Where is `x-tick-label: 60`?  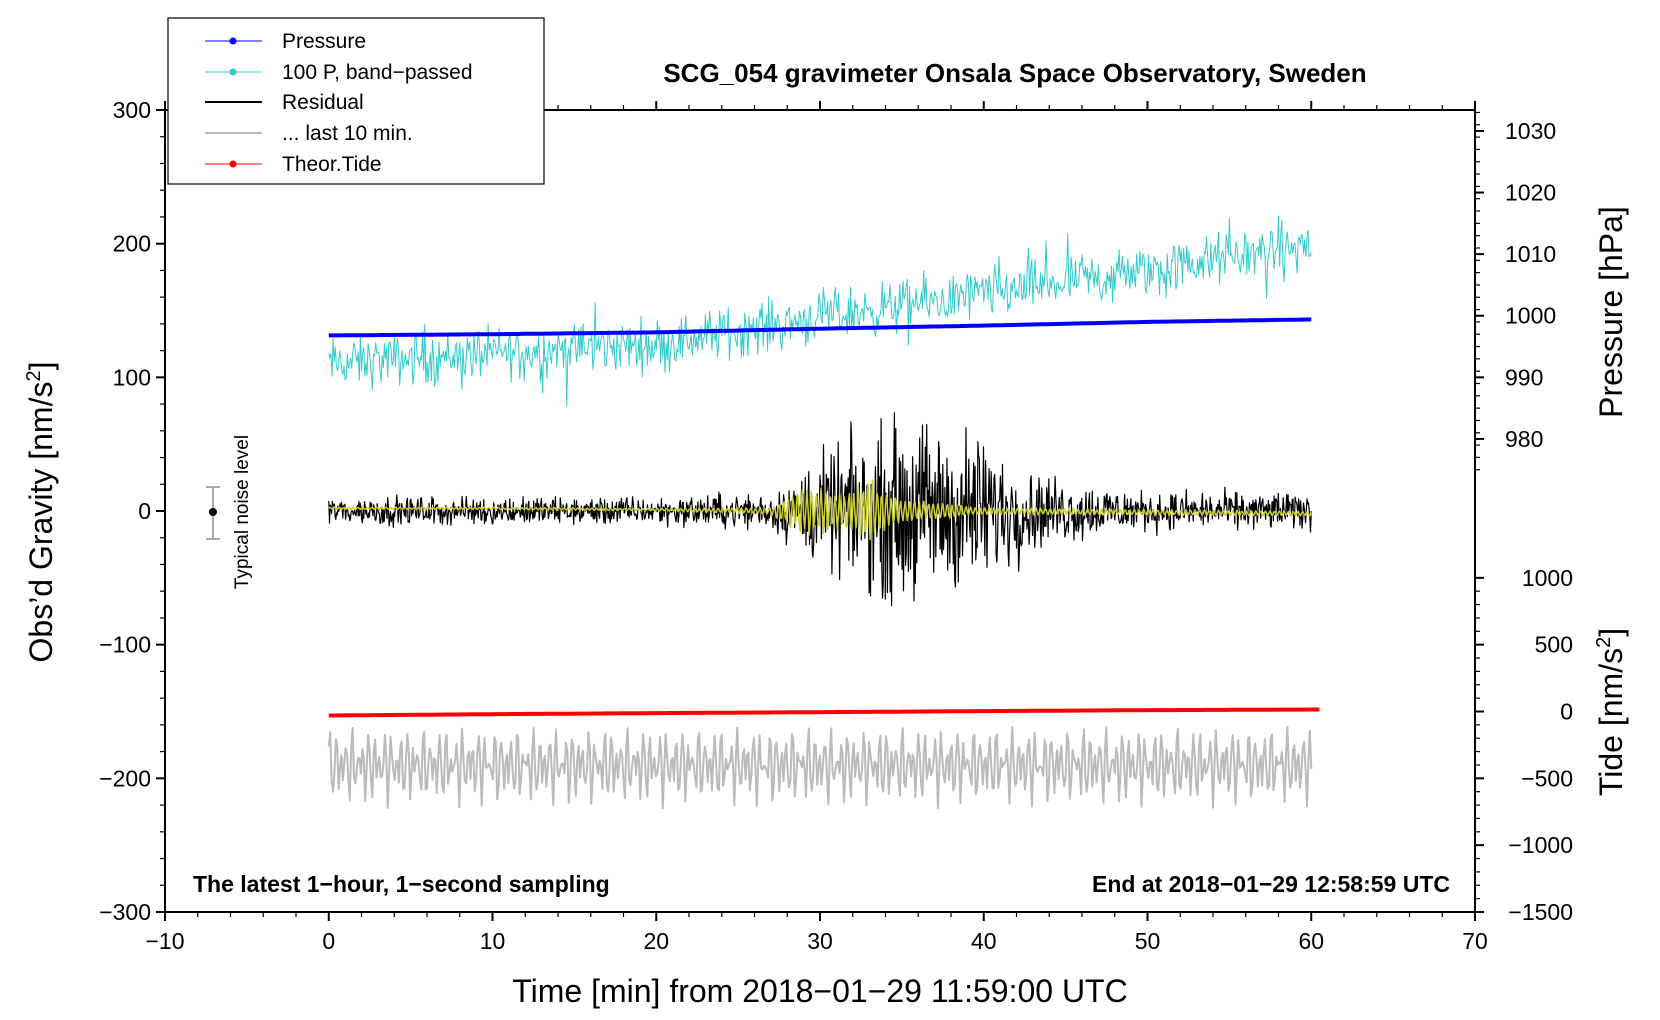 x-tick-label: 60 is located at coordinates (1311, 941).